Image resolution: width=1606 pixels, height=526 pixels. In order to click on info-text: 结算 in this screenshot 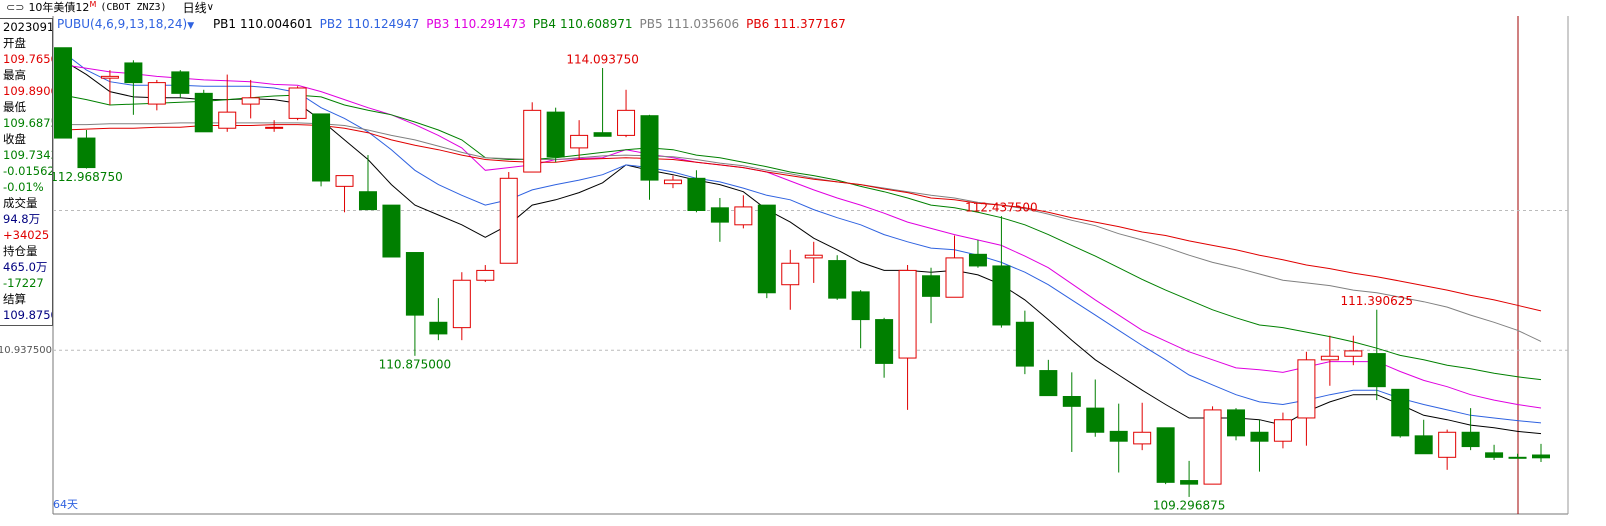, I will do `click(14, 299)`.